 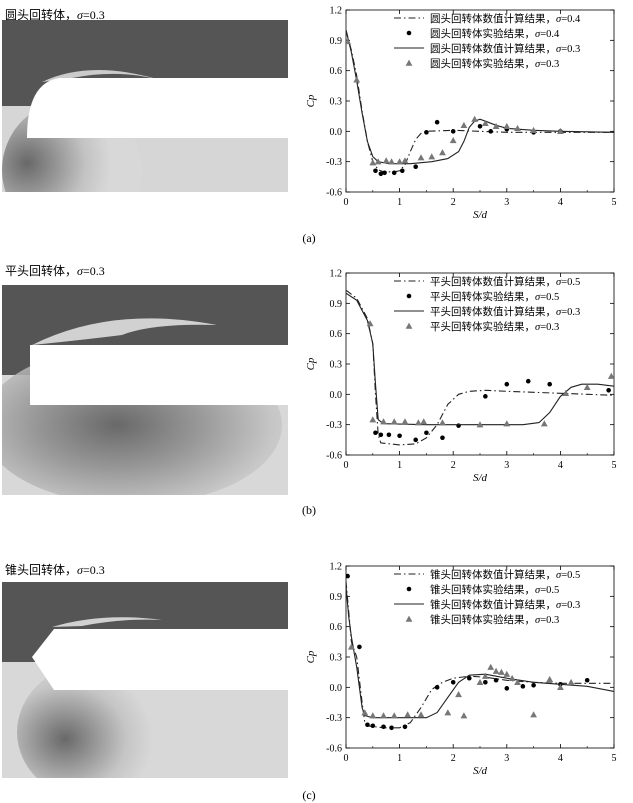 I want to click on panel-a-title-sigma: σ, so click(x=80, y=15).